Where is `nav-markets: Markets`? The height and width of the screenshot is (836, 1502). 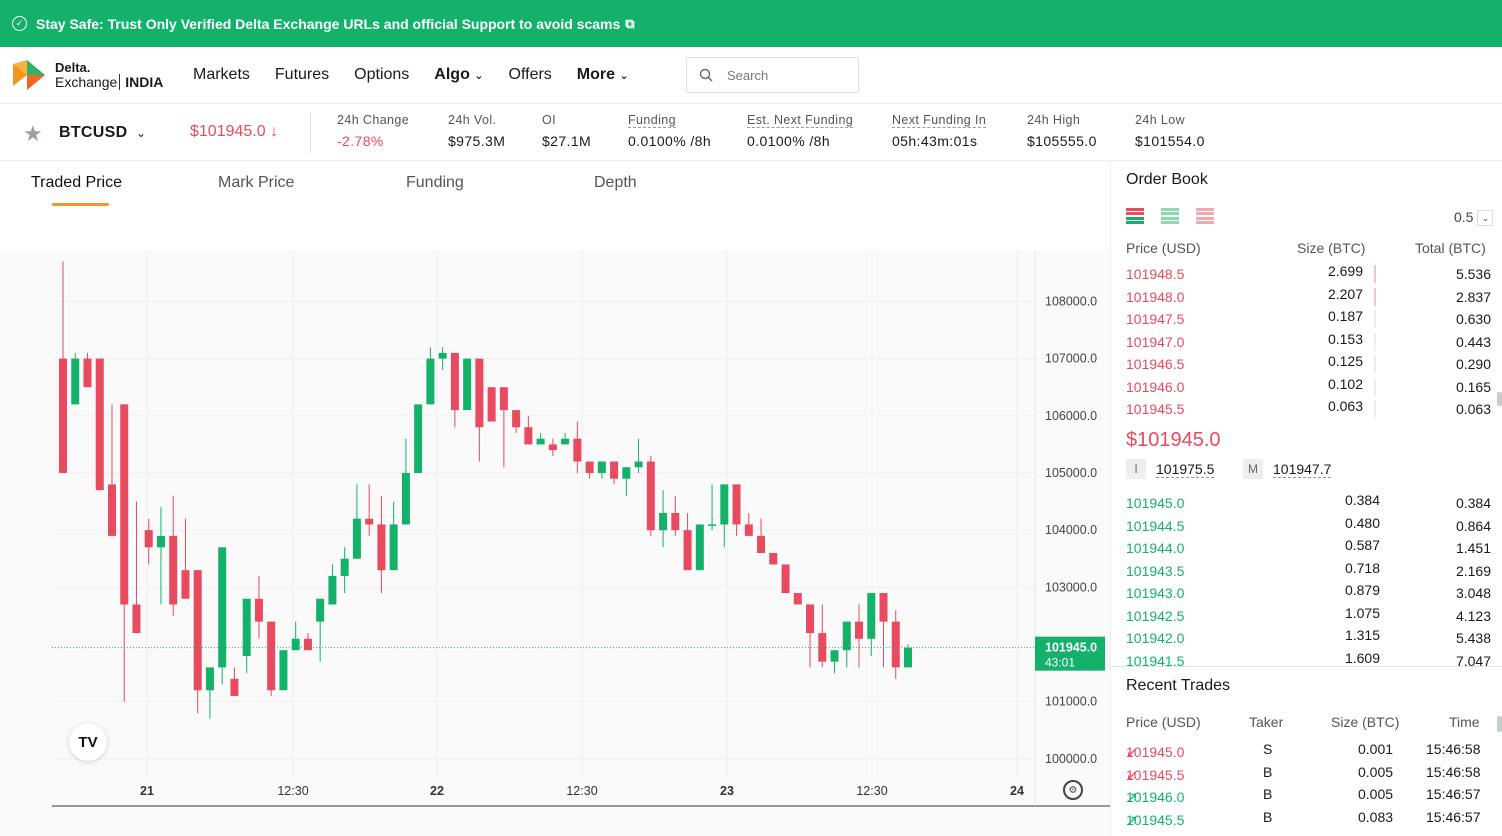
nav-markets: Markets is located at coordinates (221, 74).